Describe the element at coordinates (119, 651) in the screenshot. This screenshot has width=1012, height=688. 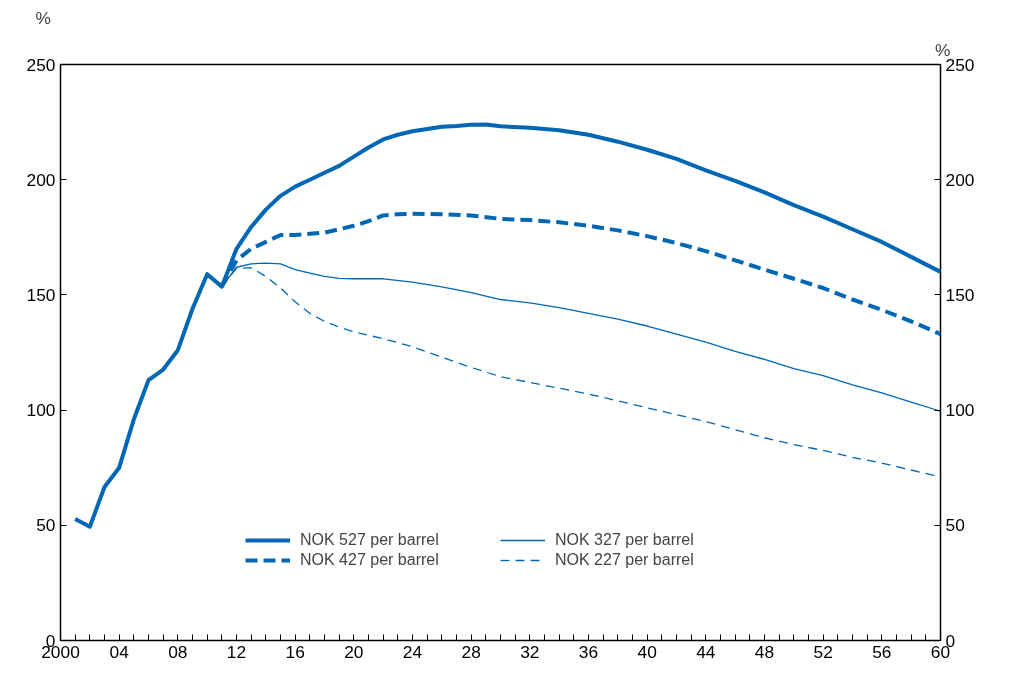
I see `x-tick-label: 04` at that location.